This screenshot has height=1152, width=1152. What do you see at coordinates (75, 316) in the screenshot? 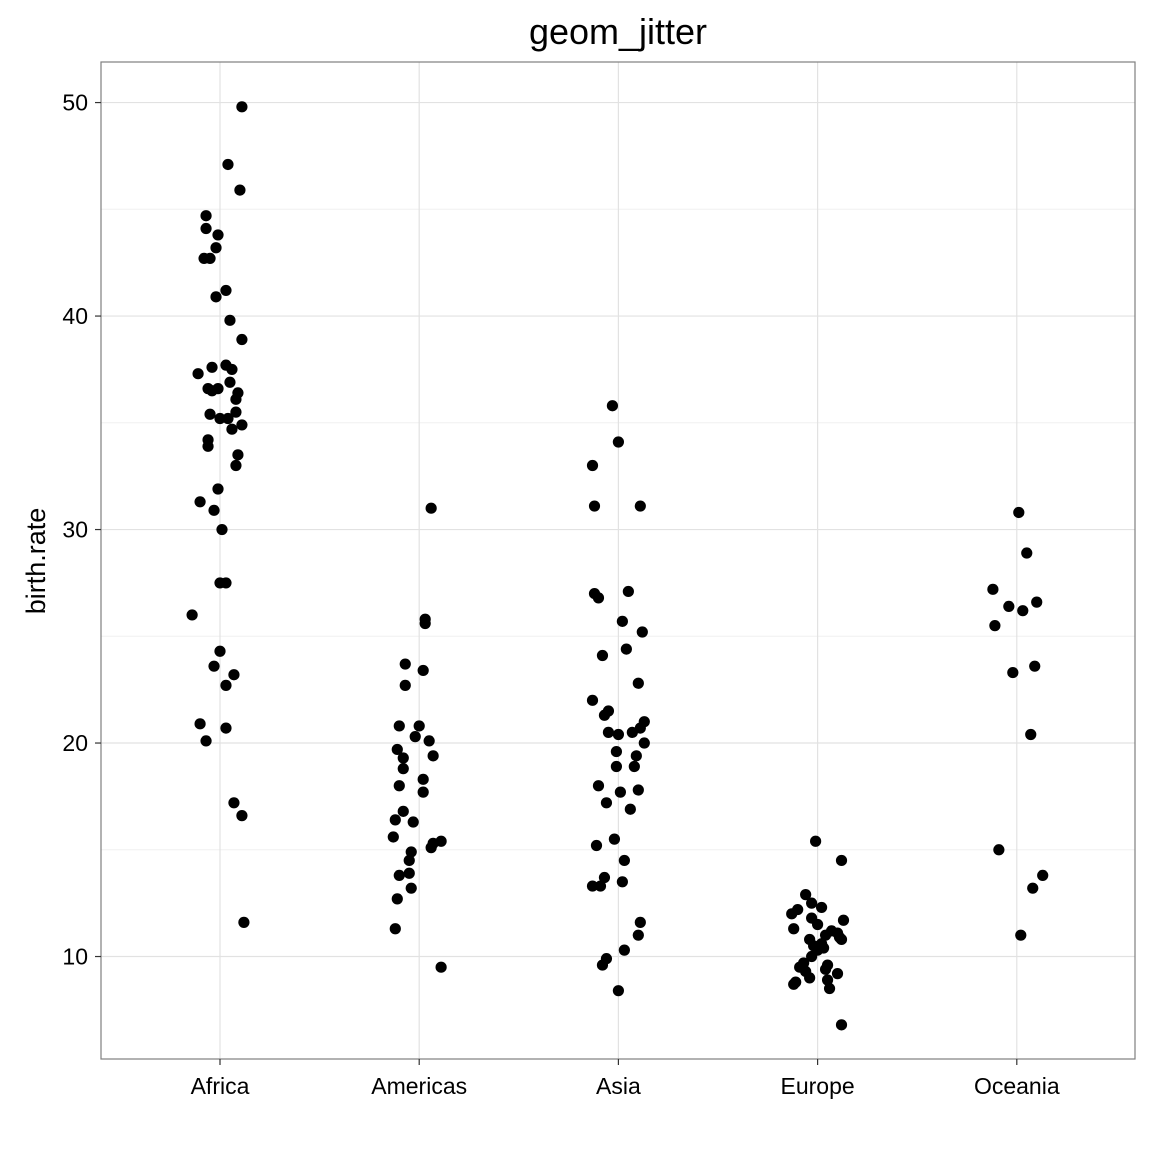
I see `y-tick-label: 40` at bounding box center [75, 316].